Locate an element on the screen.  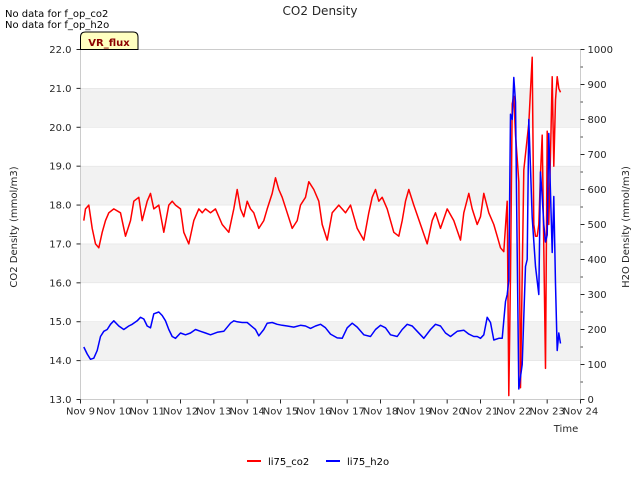
x-tick-label: Nov 23 is located at coordinates (546, 412).